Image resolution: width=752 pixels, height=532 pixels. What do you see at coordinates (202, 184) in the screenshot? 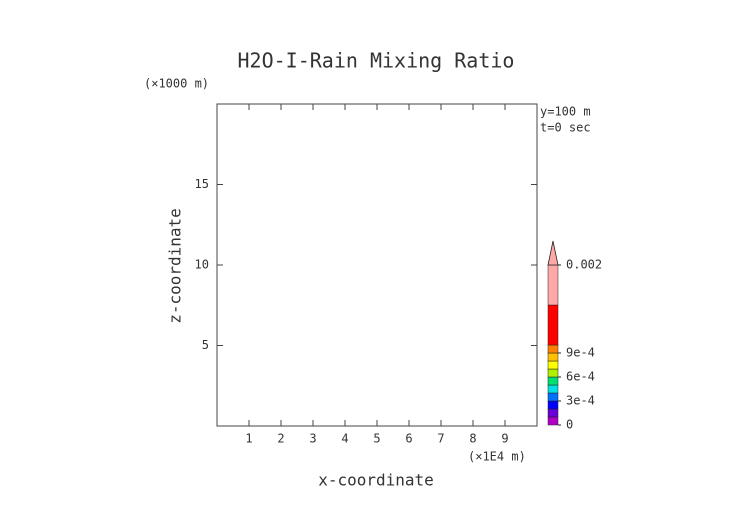
I see `y-tick-label: 15` at bounding box center [202, 184].